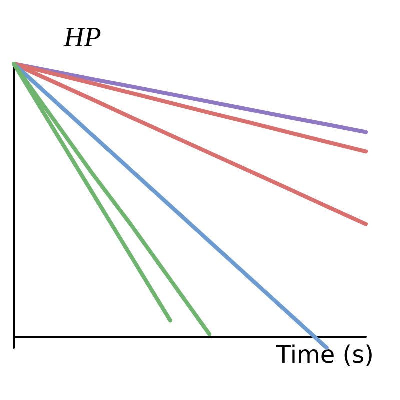 This screenshot has width=400, height=400. I want to click on x-axis-title: Time (s), so click(324, 355).